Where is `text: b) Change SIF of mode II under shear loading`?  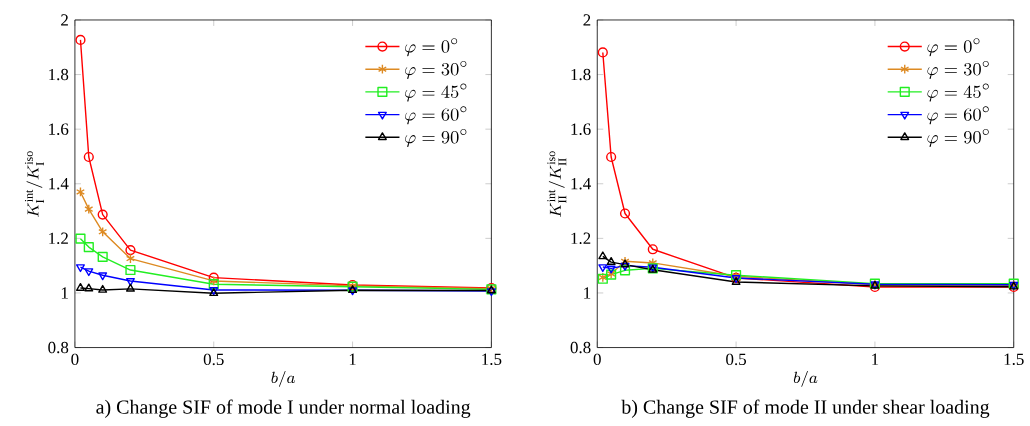
text: b) Change SIF of mode II under shear loading is located at coordinates (805, 408).